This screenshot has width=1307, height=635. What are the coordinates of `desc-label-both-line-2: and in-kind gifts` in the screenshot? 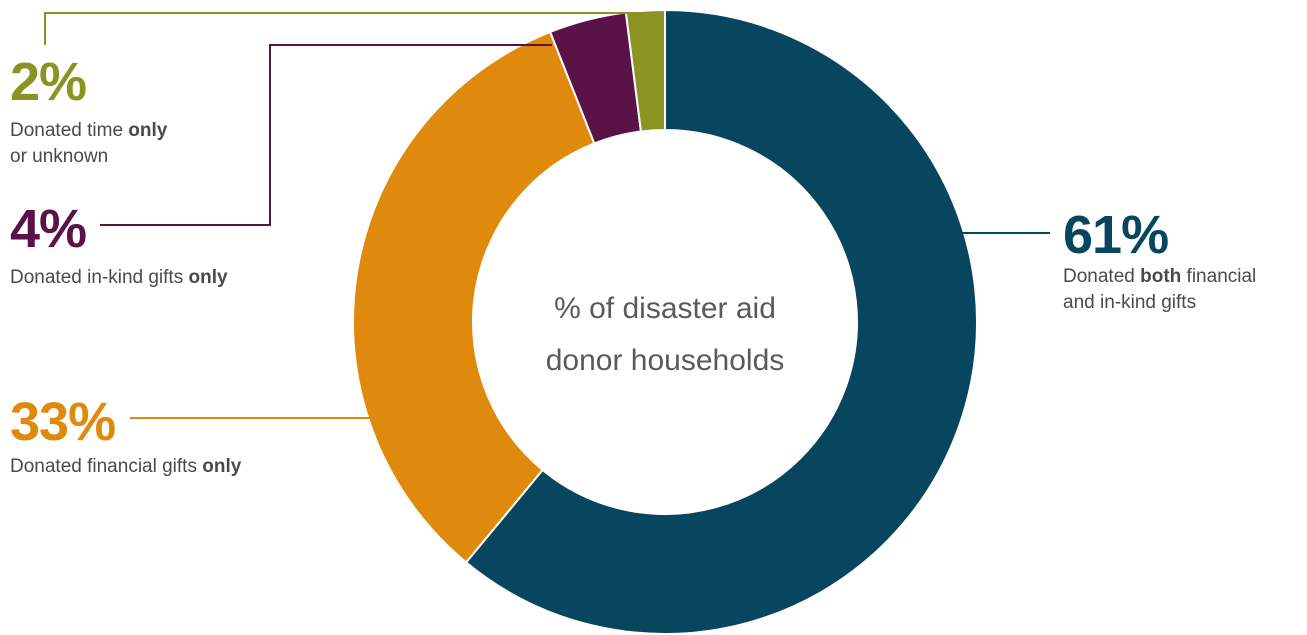 It's located at (1129, 302).